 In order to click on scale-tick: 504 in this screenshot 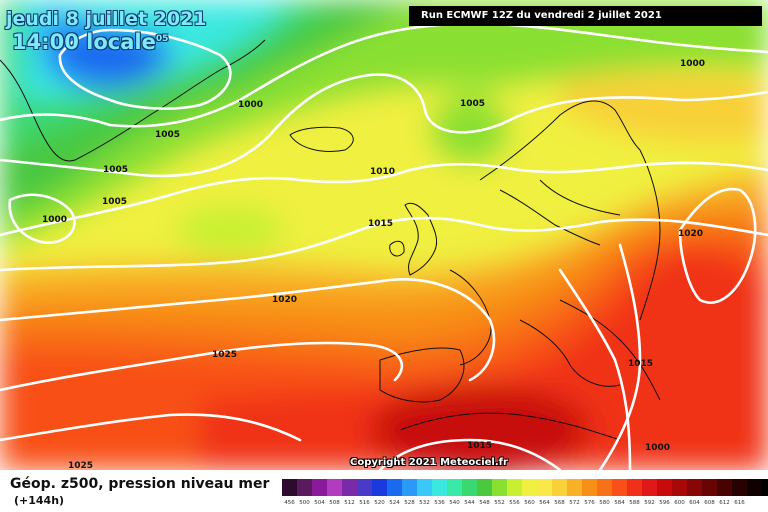, I will do `click(319, 503)`.